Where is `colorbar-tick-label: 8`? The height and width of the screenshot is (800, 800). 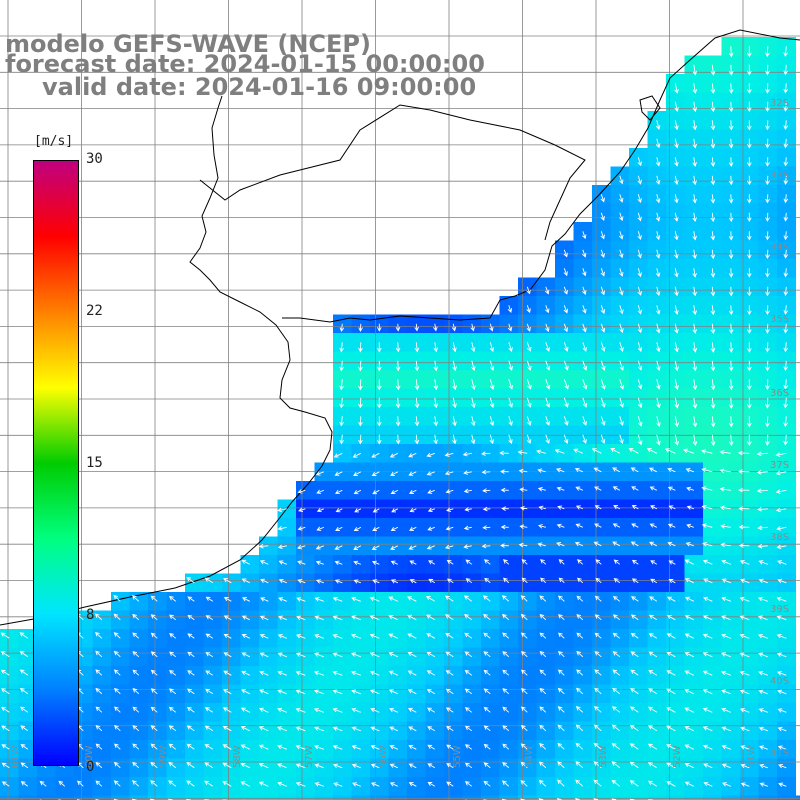
colorbar-tick-label: 8 is located at coordinates (90, 615).